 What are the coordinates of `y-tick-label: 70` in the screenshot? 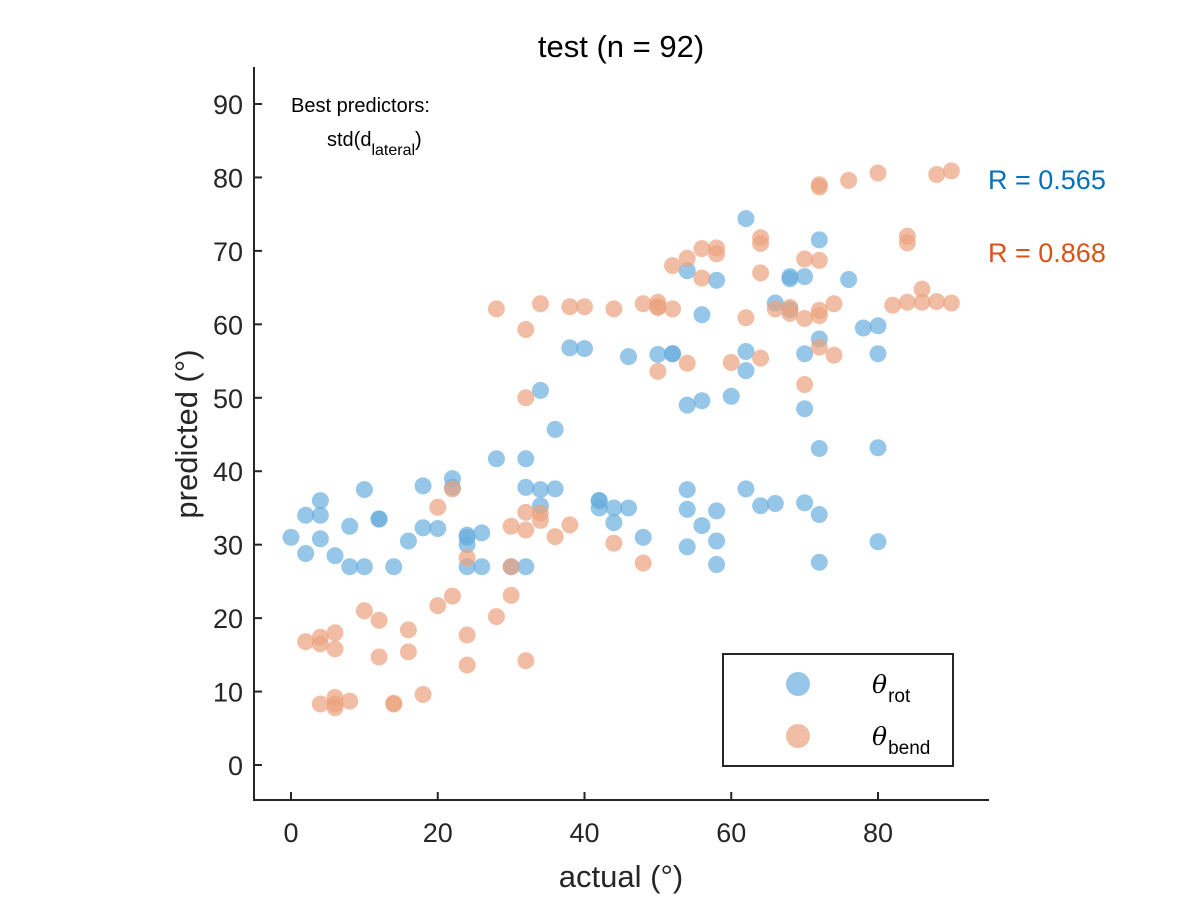 It's located at (228, 252).